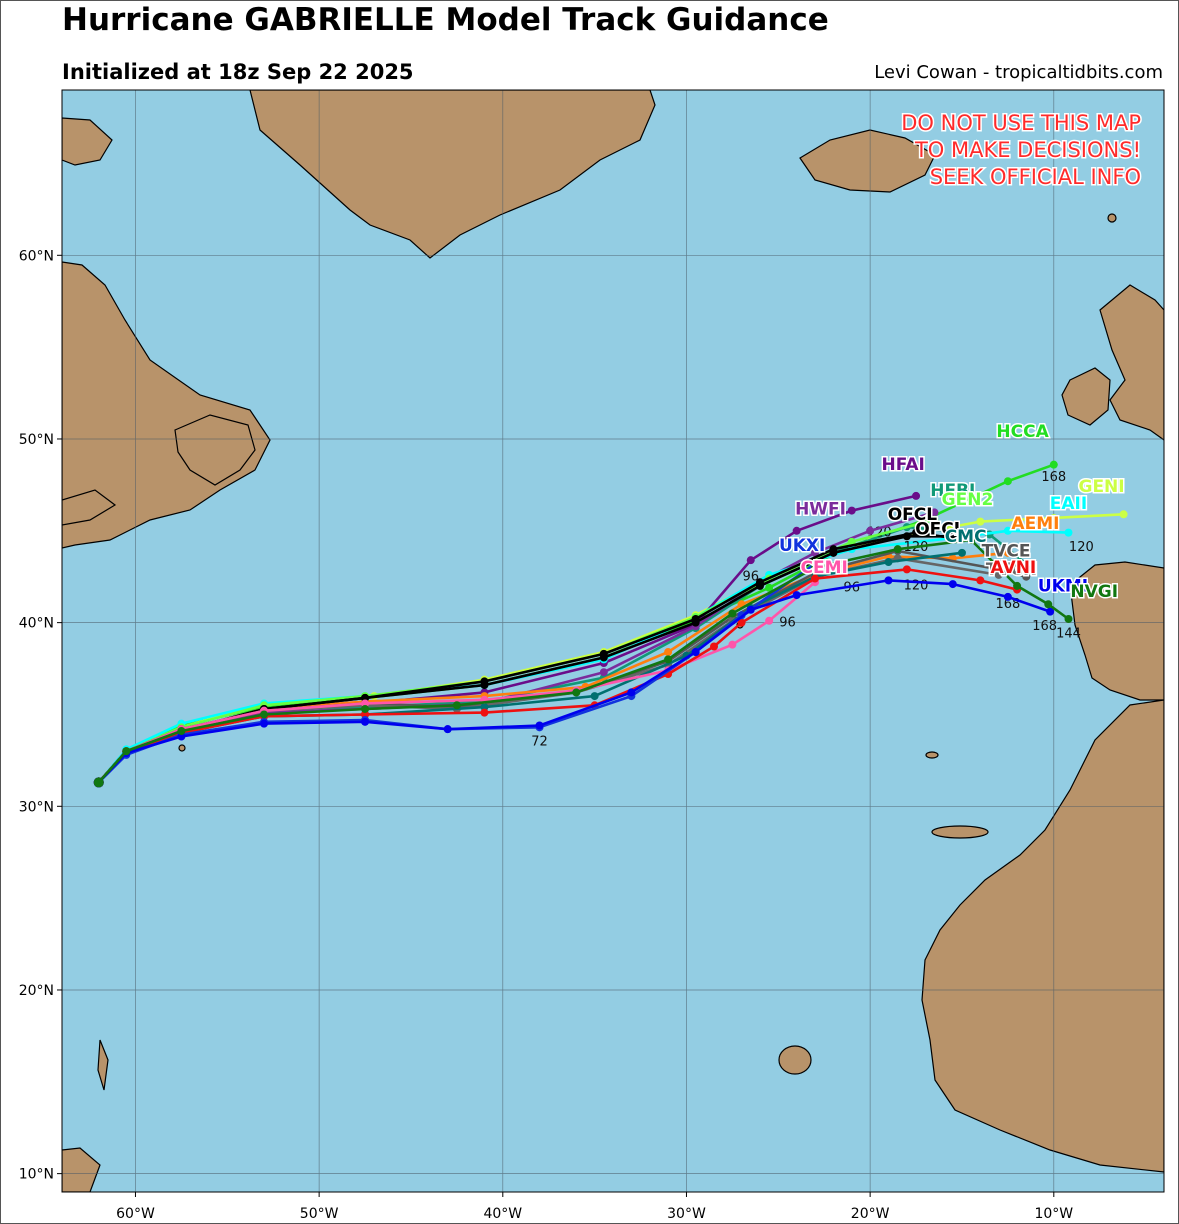 The height and width of the screenshot is (1224, 1179). I want to click on model-name-label: AEMI, so click(1035, 524).